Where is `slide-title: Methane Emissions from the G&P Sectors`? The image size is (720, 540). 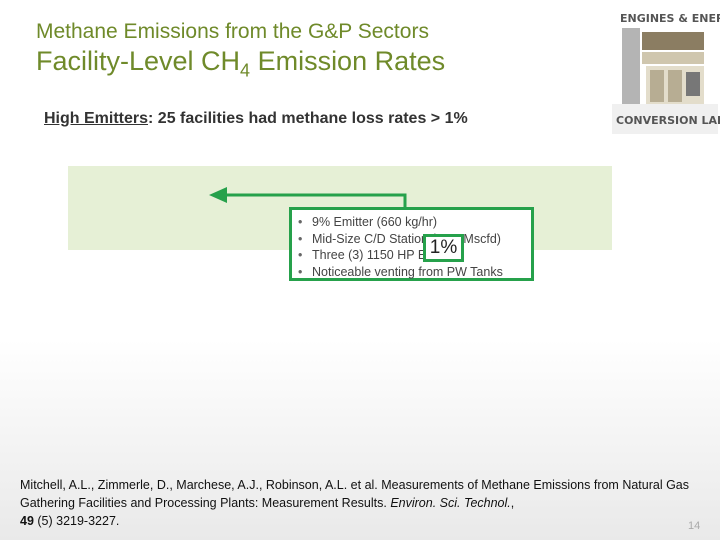
slide-title: Methane Emissions from the G&P Sectors is located at coordinates (232, 31).